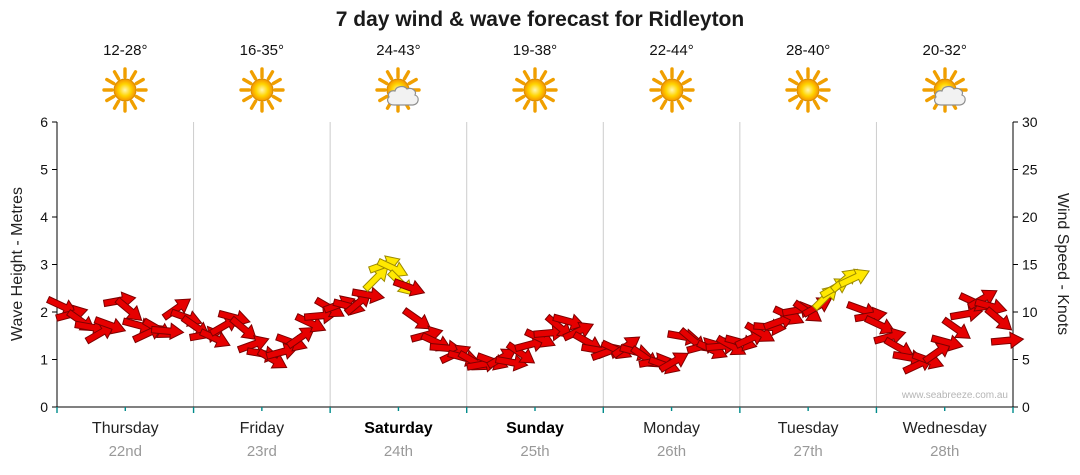 The image size is (1080, 475). I want to click on left-tick-label: 5, so click(44, 170).